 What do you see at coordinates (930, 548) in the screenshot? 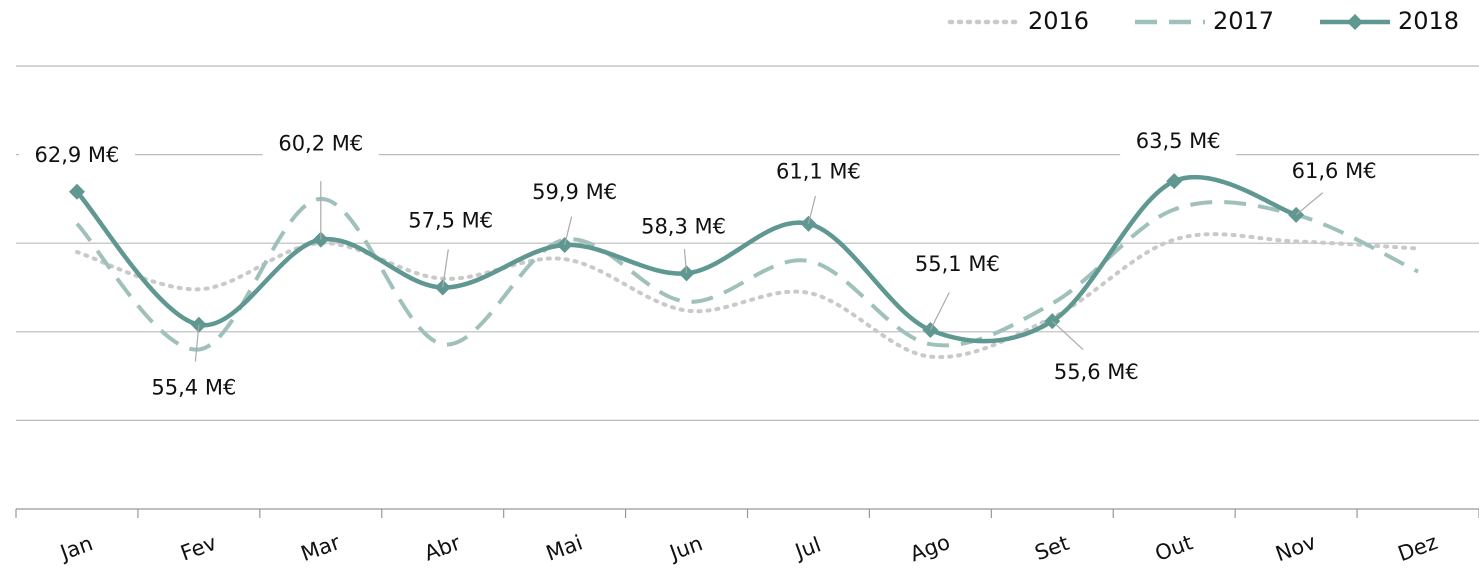
I see `x-tick-label: Ago` at bounding box center [930, 548].